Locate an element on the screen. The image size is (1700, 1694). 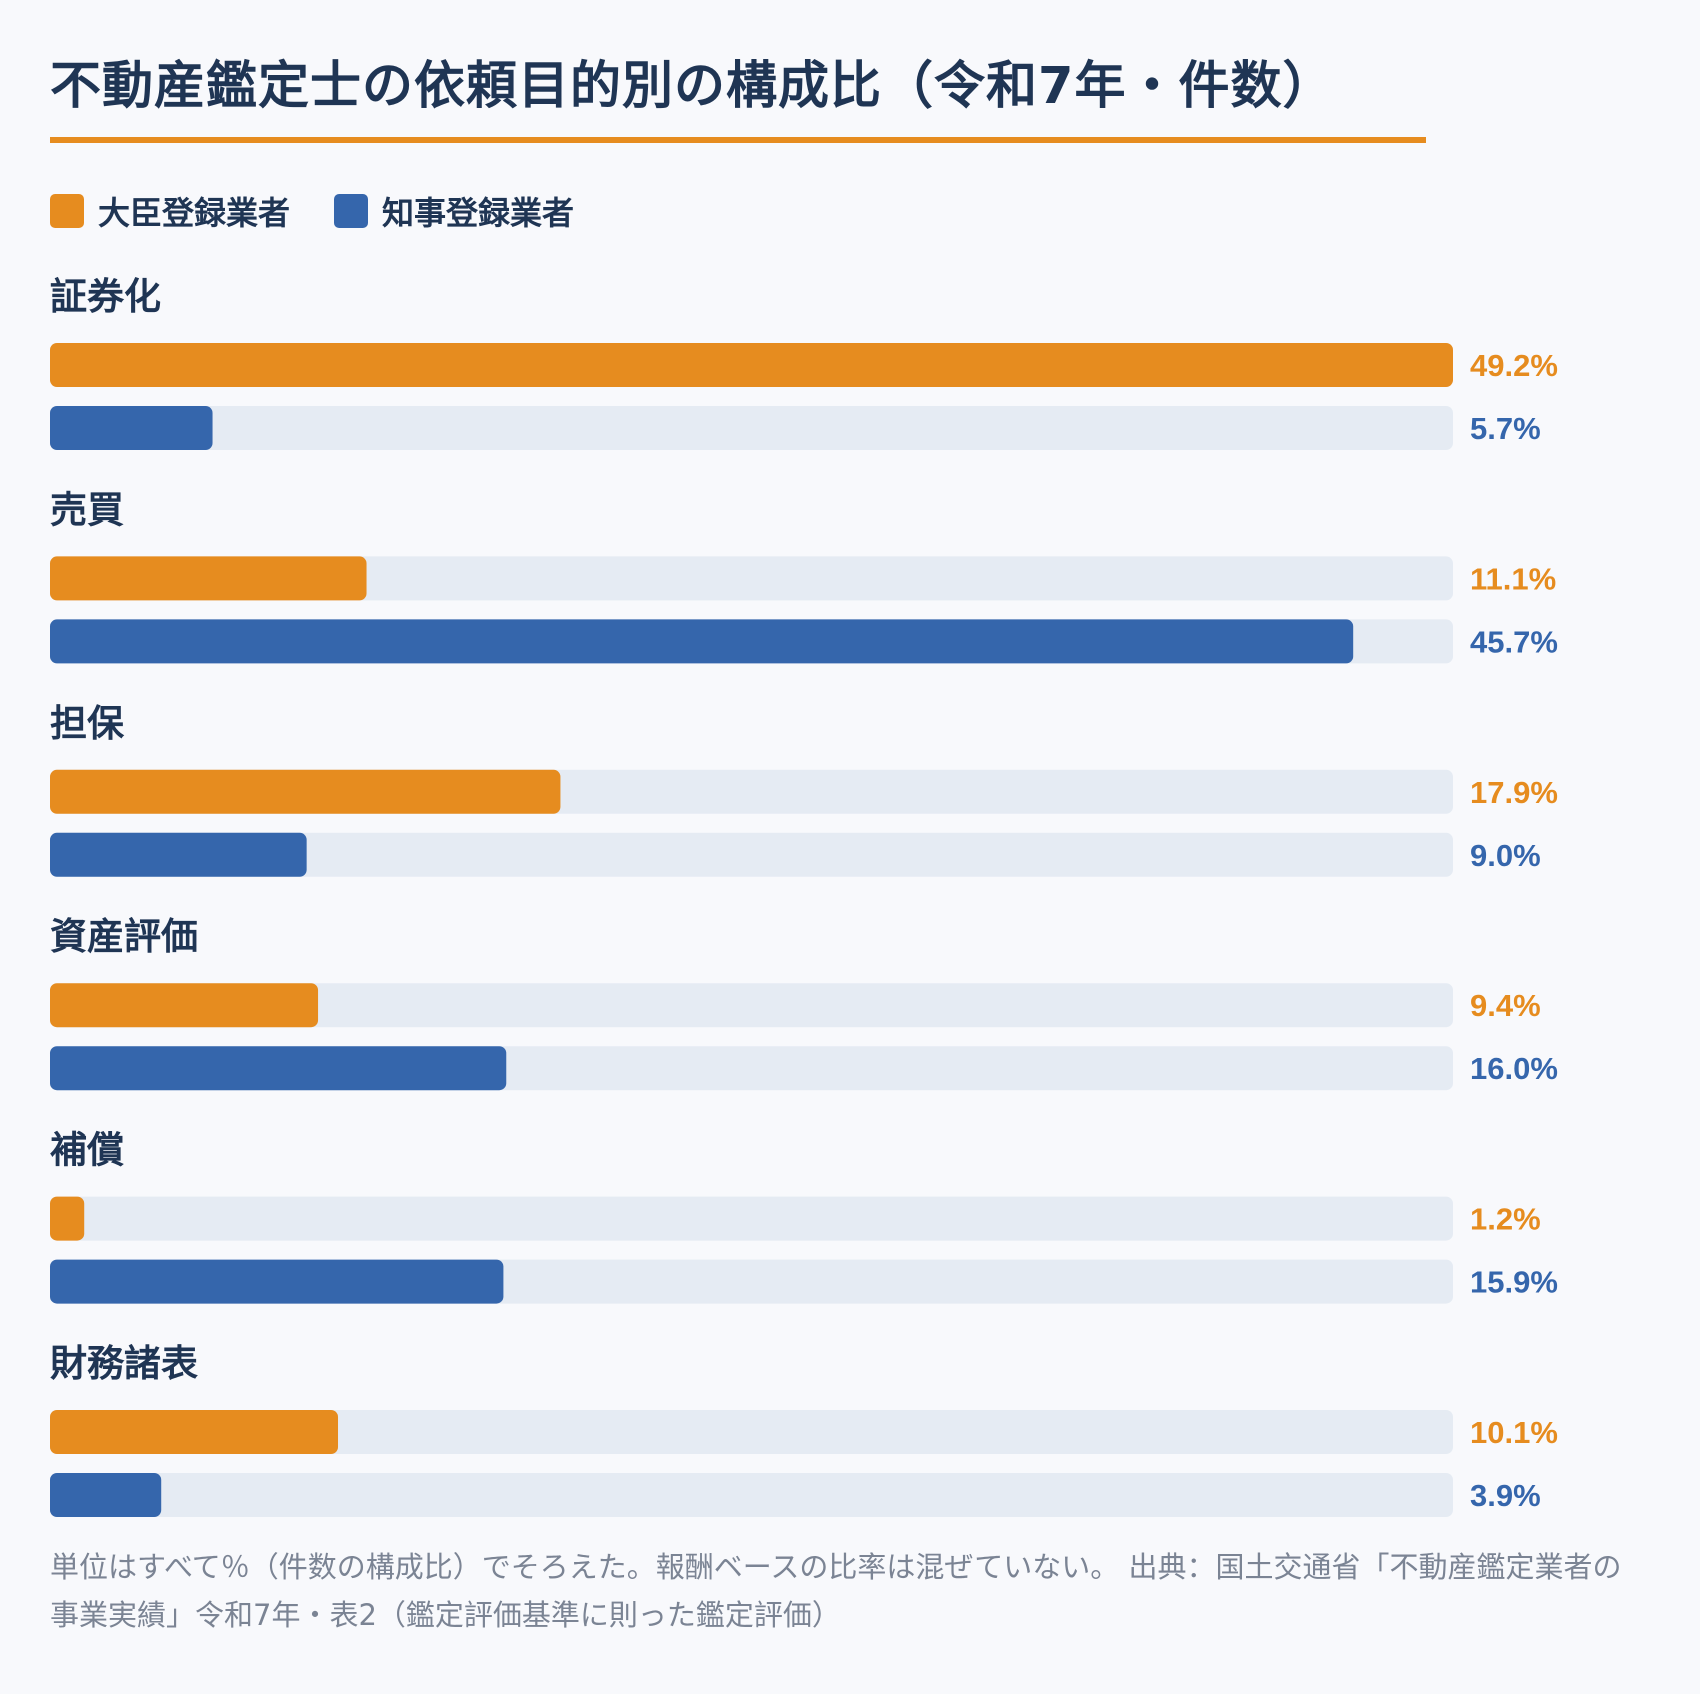
category-label: 財務諸表 is located at coordinates (124, 1363).